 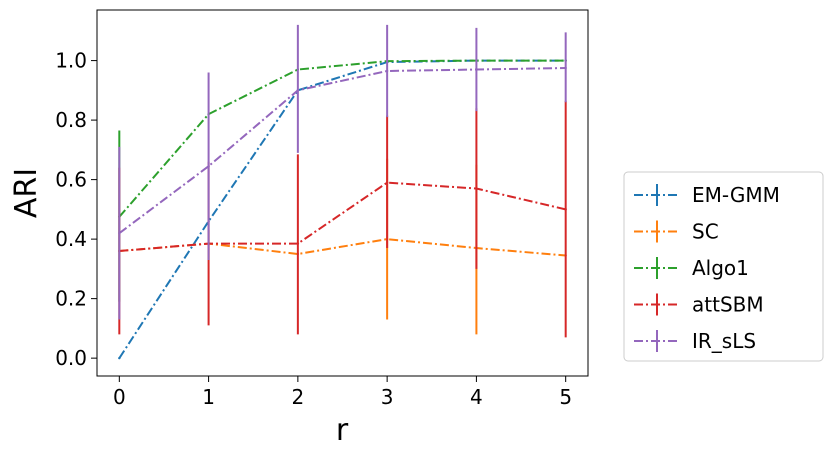 What do you see at coordinates (71, 299) in the screenshot?
I see `y-tick-label: 0.2` at bounding box center [71, 299].